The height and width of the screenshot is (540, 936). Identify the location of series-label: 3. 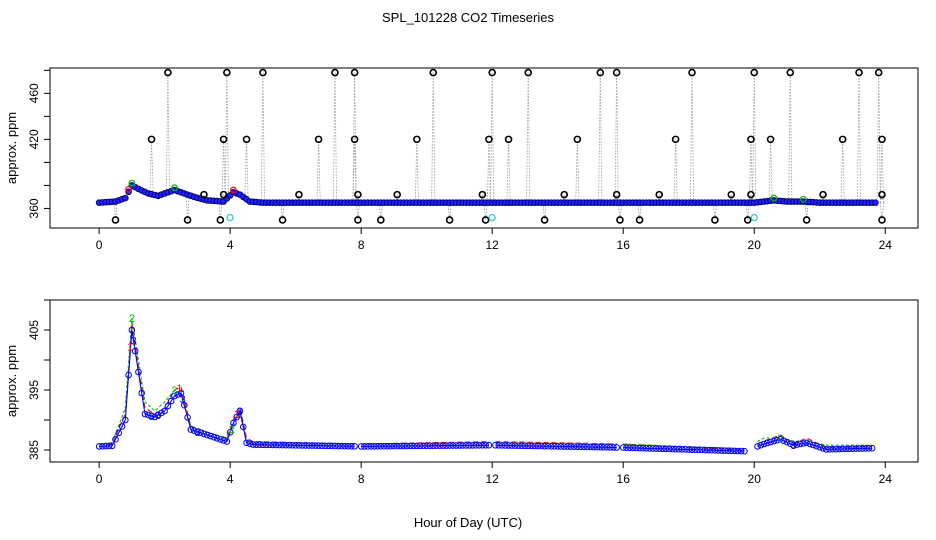
(158, 416).